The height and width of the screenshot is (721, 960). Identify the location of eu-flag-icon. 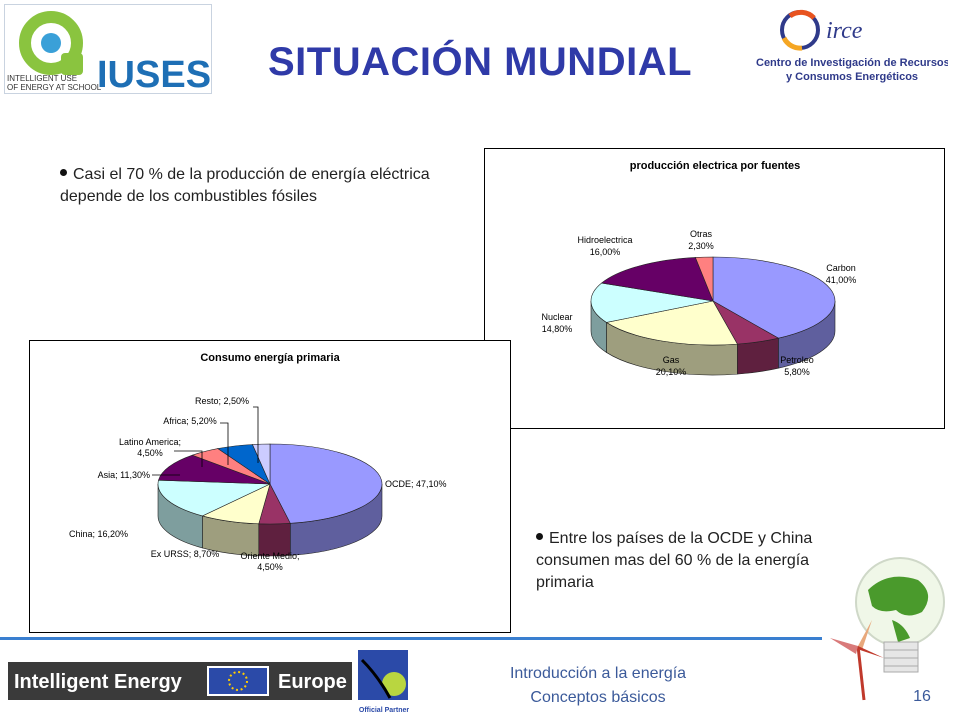
(238, 681).